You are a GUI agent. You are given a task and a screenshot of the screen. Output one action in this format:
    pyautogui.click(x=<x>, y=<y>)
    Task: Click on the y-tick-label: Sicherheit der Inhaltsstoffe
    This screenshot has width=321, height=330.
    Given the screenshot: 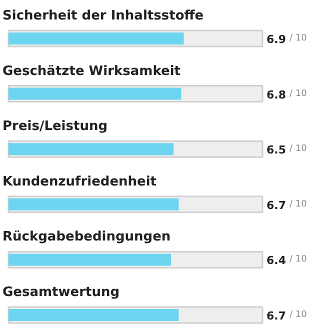 What is the action you would take?
    pyautogui.click(x=103, y=16)
    